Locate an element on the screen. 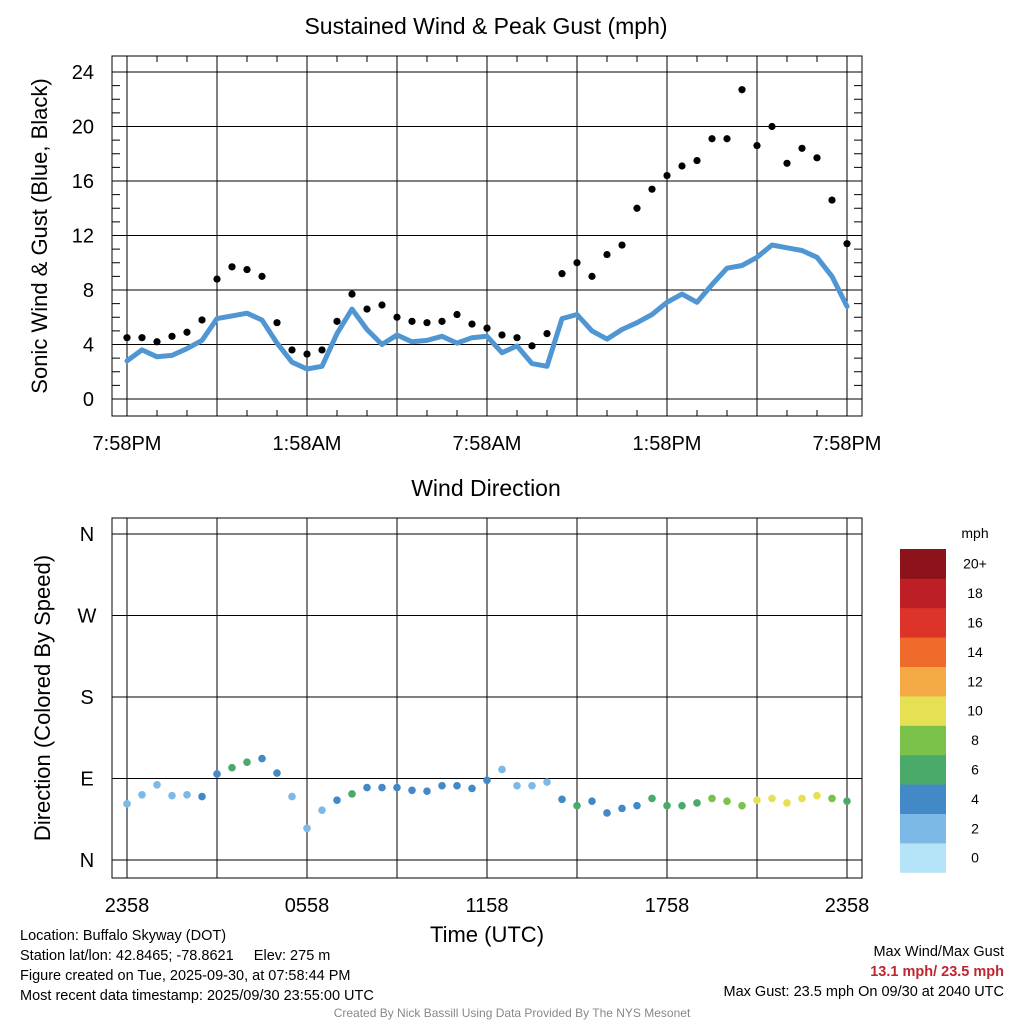 The width and height of the screenshot is (1024, 1024). colorbar-label: 18 is located at coordinates (975, 593).